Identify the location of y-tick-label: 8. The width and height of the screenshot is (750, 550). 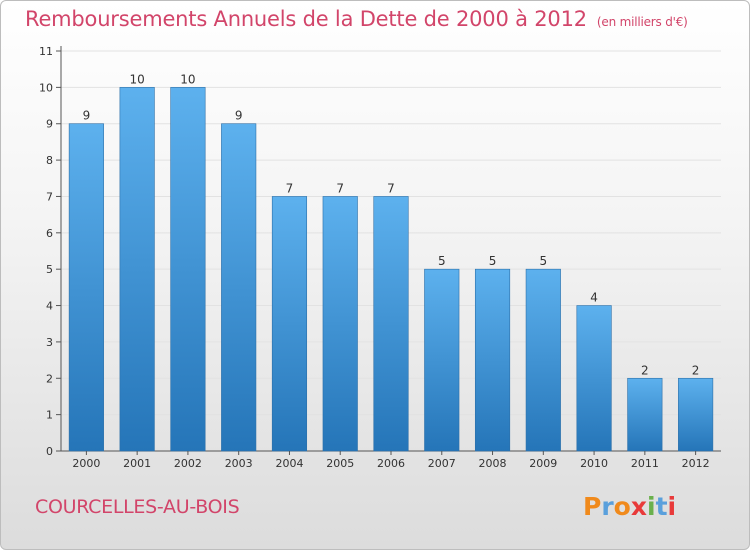
(49, 160).